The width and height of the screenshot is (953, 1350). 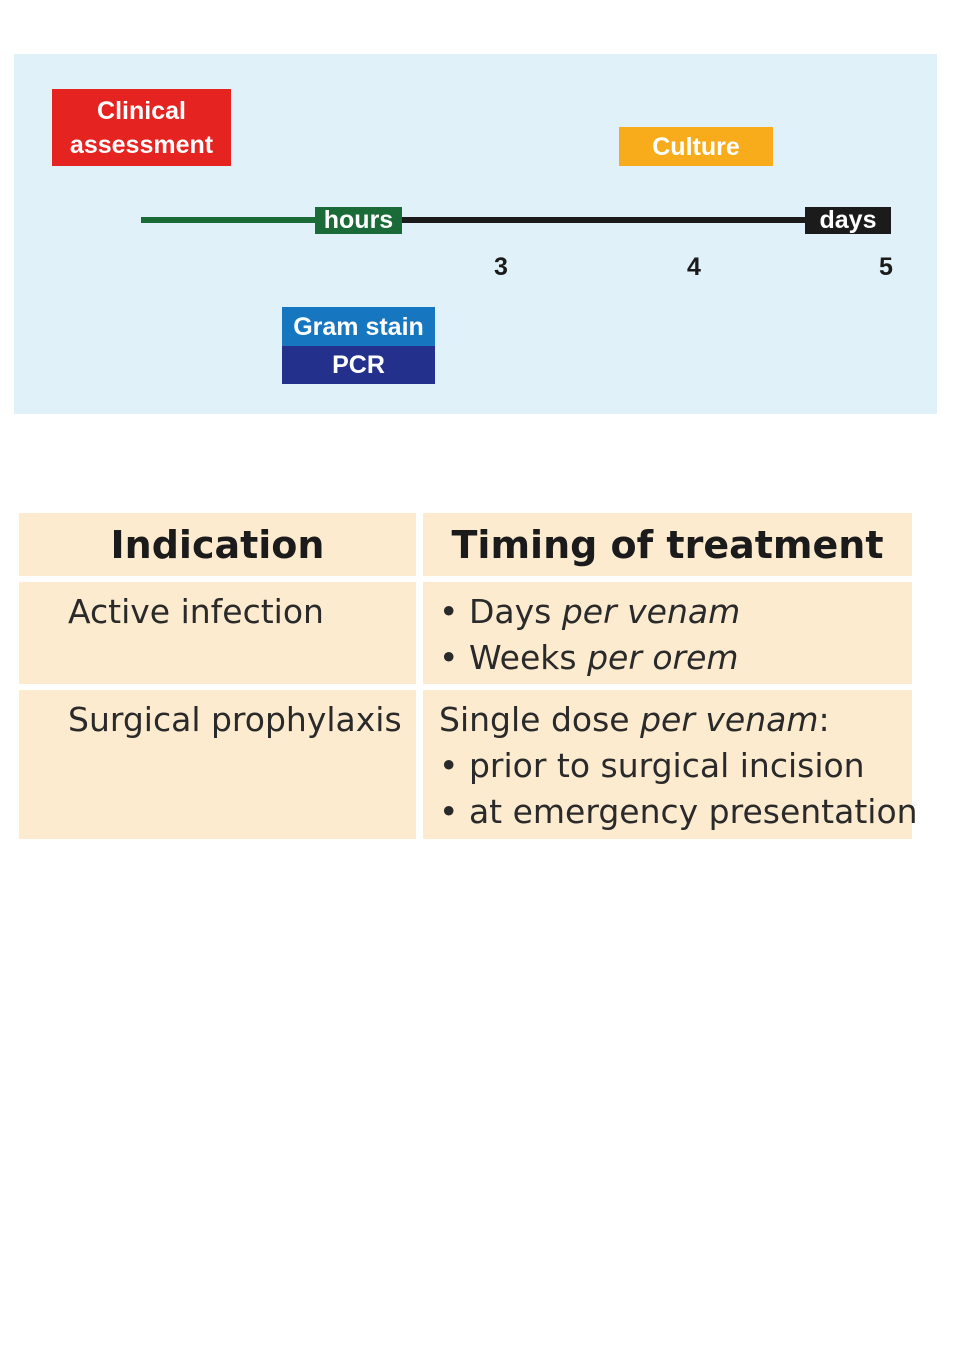 What do you see at coordinates (358, 326) in the screenshot?
I see `gram-stain-box: Gram stain` at bounding box center [358, 326].